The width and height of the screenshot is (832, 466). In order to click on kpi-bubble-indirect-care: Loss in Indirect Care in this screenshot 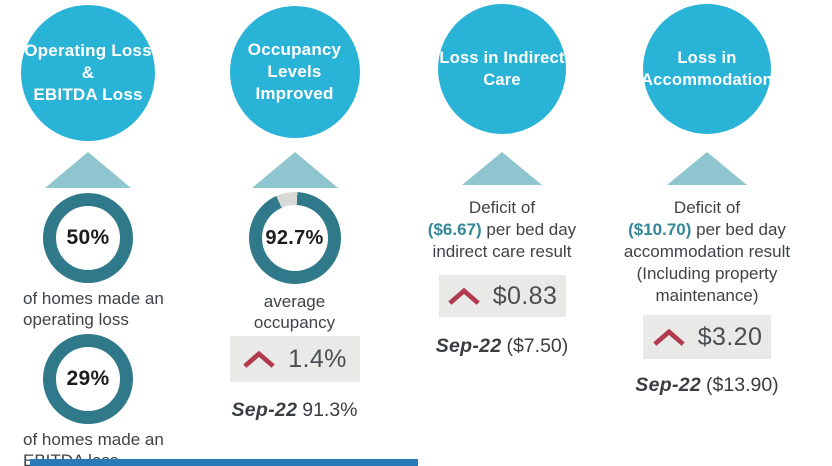, I will do `click(502, 69)`.